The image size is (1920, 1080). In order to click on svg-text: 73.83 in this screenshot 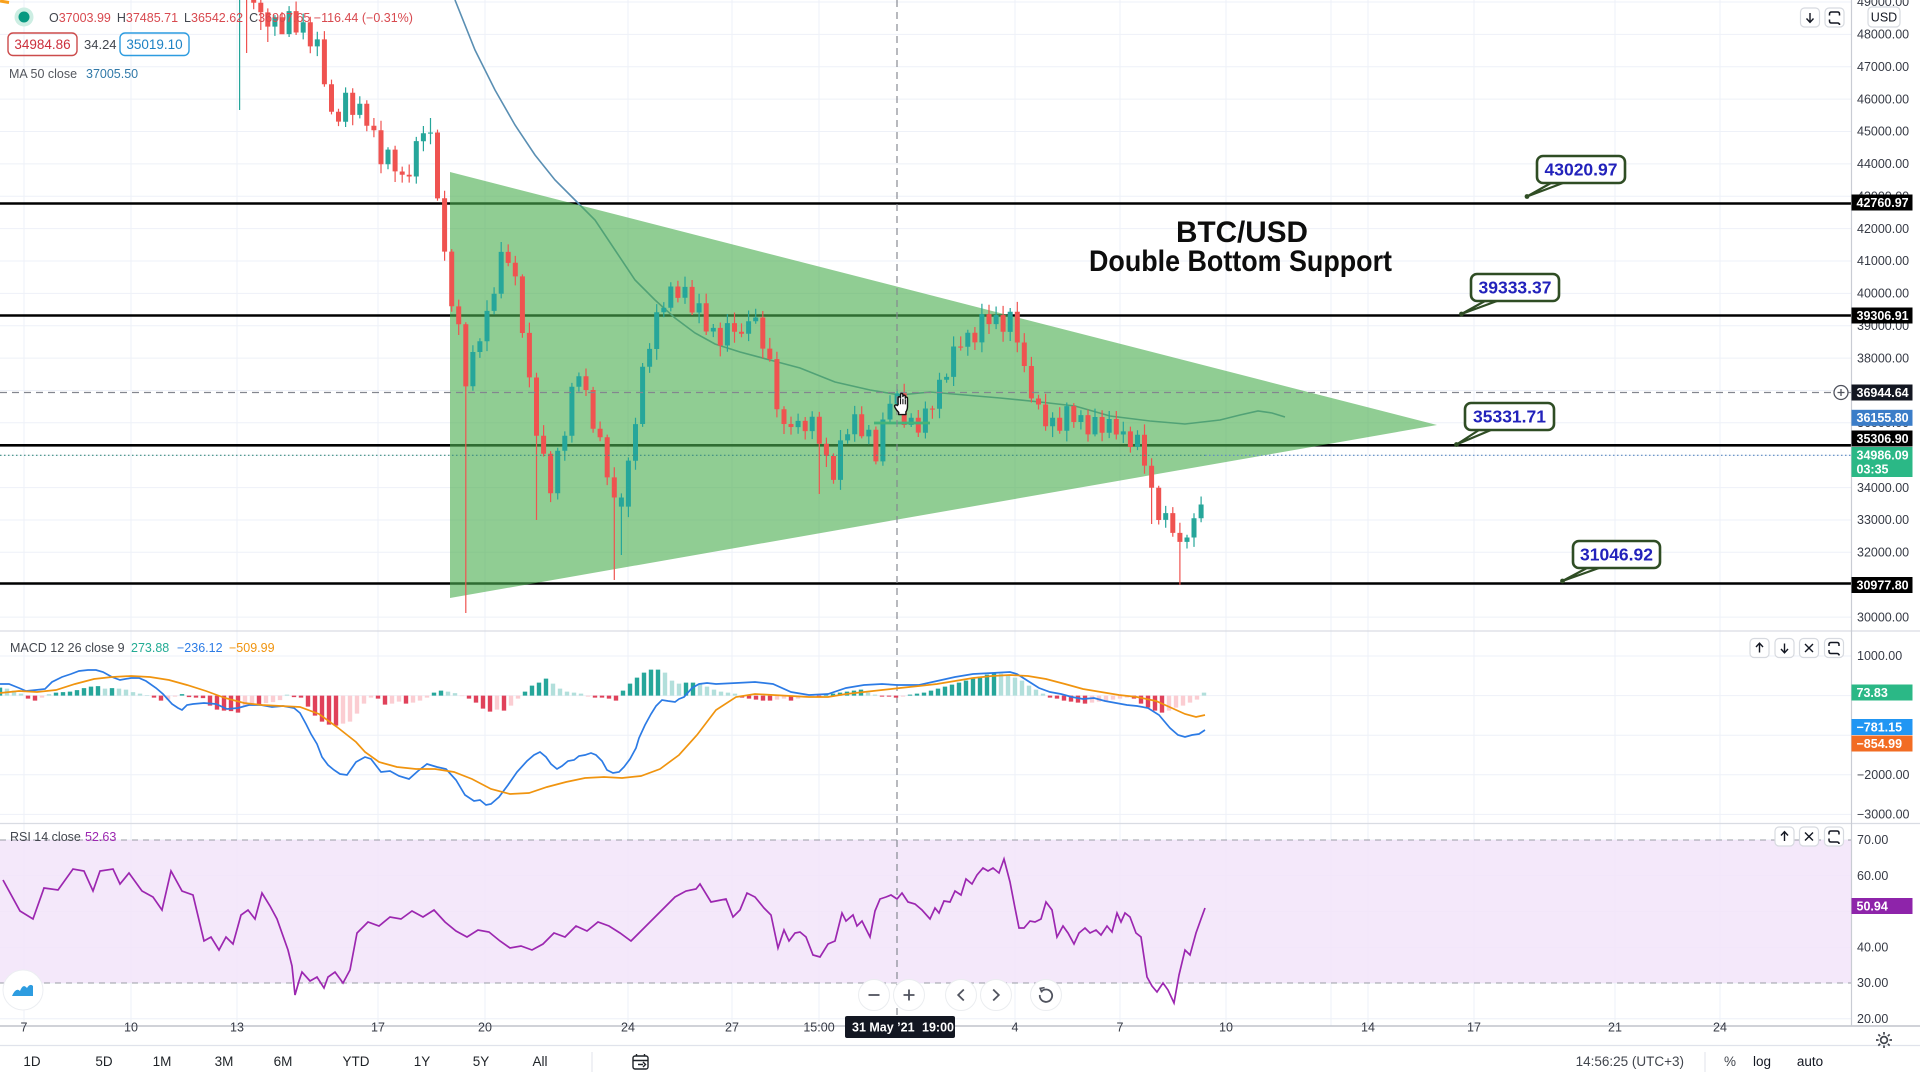, I will do `click(1872, 693)`.